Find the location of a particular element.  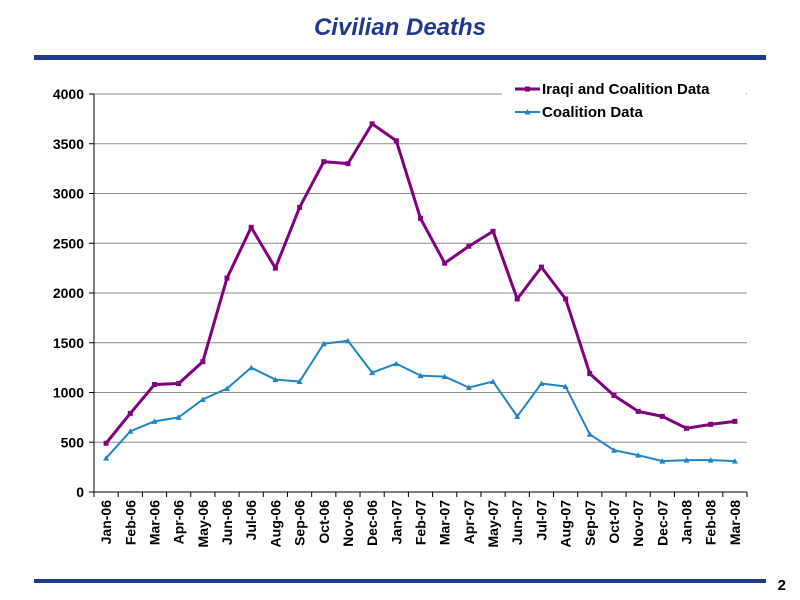

x-tick-label: Jun-06 is located at coordinates (227, 522).